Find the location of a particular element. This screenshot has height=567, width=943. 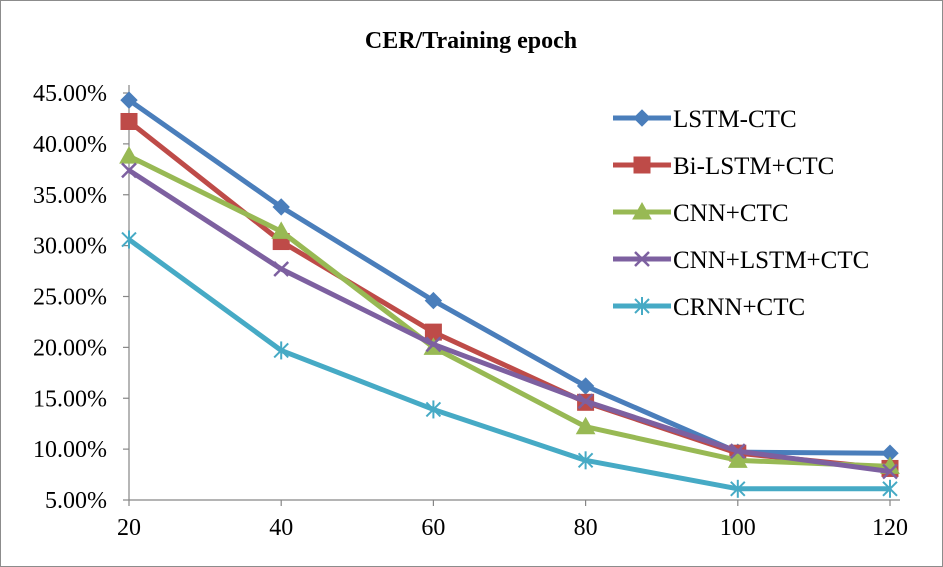

legend-item: CRNN+CTC is located at coordinates (709, 307).